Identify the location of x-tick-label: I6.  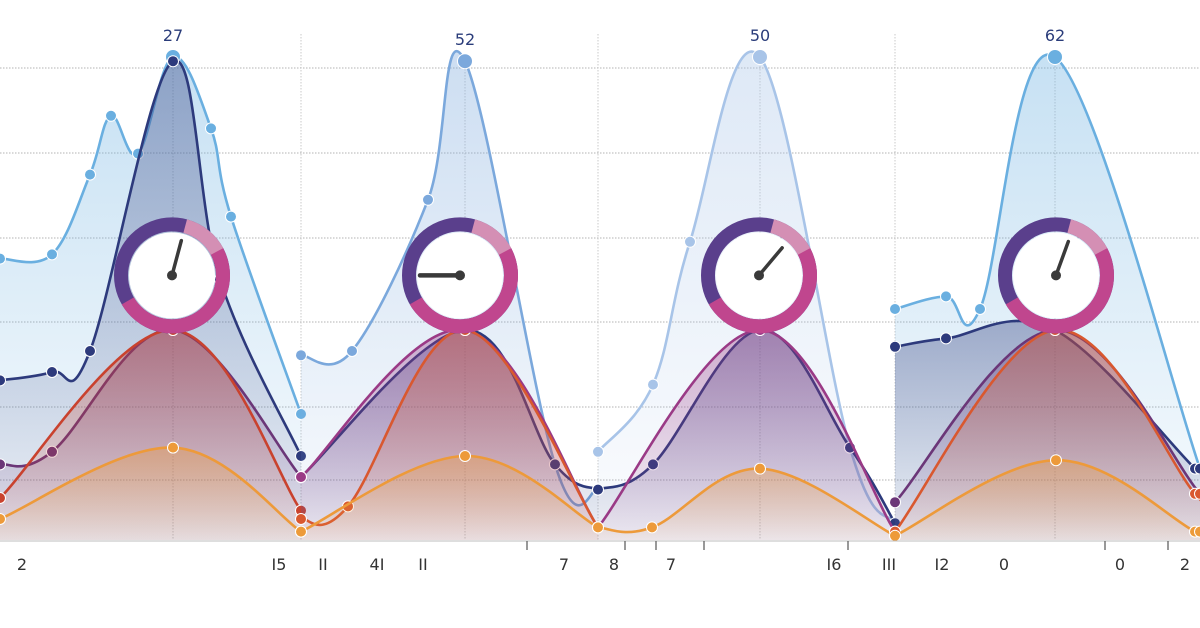
(834, 564).